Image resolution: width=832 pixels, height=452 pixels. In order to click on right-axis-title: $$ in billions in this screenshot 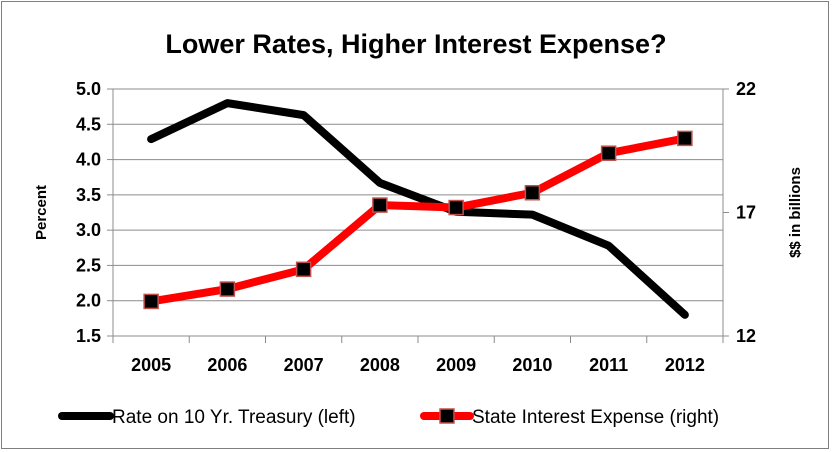, I will do `click(795, 212)`.